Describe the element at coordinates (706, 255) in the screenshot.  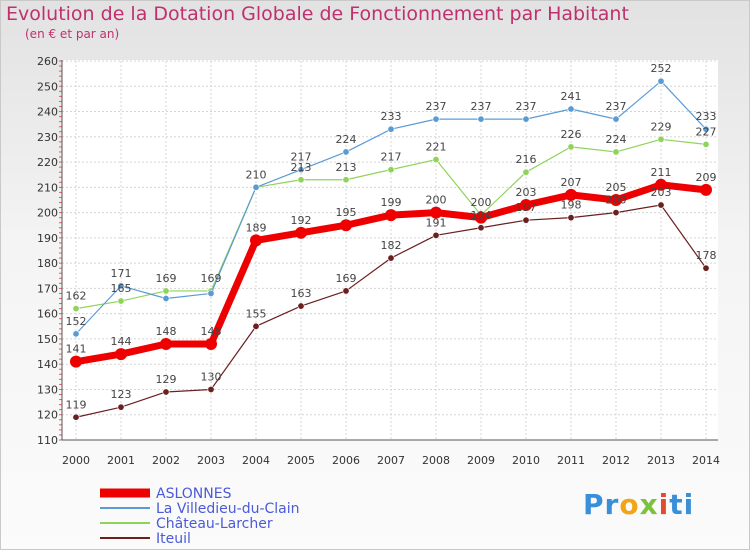
I see `data-label: 178` at that location.